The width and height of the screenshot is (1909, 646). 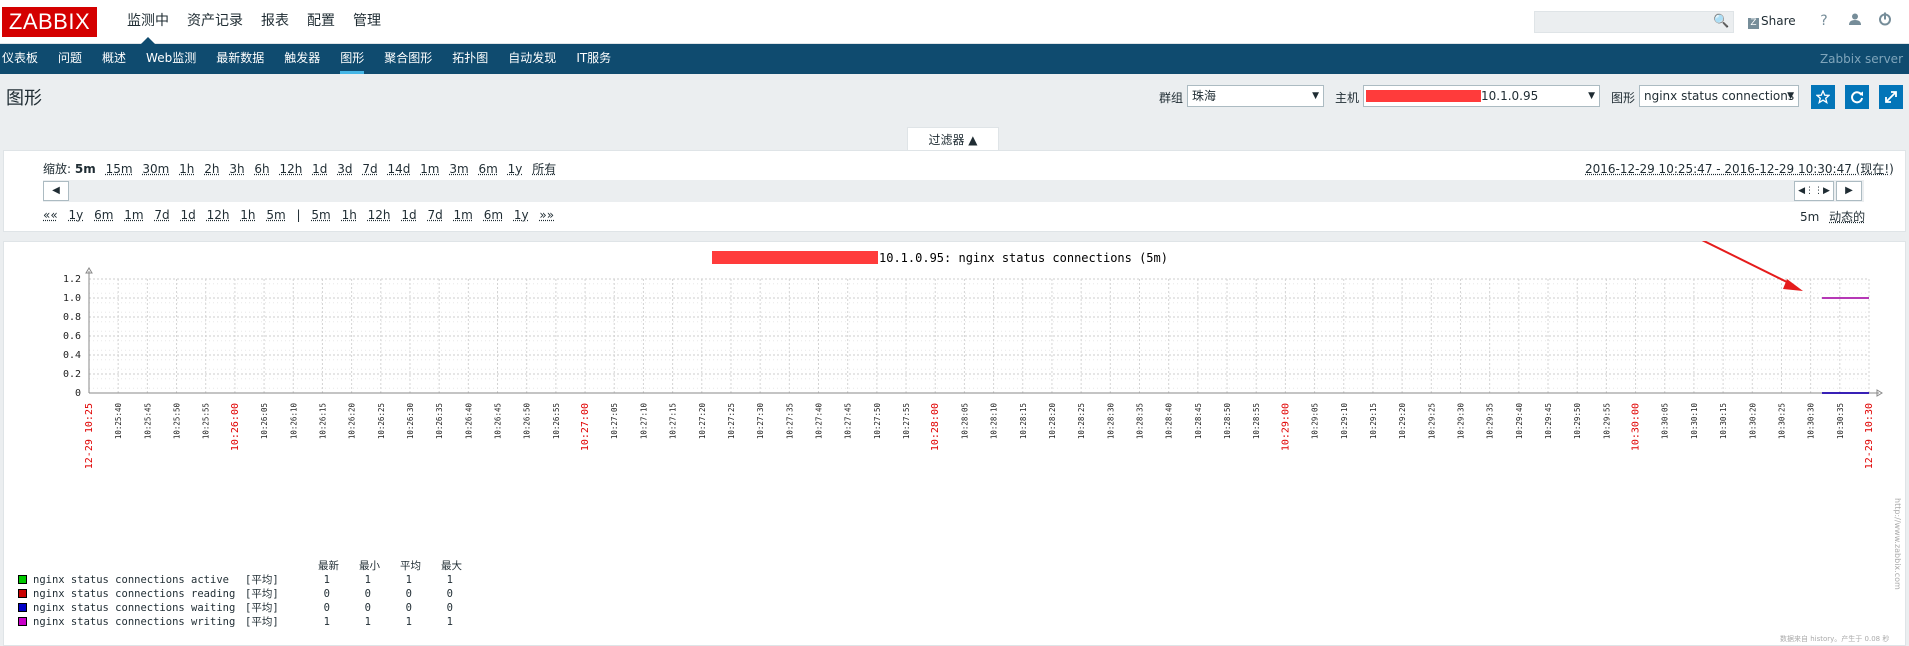 What do you see at coordinates (1849, 191) in the screenshot?
I see `scroll-right-button: ▶` at bounding box center [1849, 191].